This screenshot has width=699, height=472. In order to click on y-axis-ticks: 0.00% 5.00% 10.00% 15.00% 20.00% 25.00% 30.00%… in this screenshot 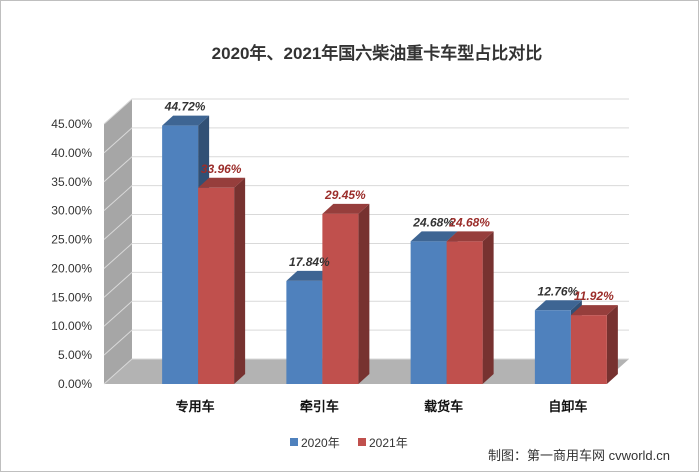, I will do `click(71, 254)`.